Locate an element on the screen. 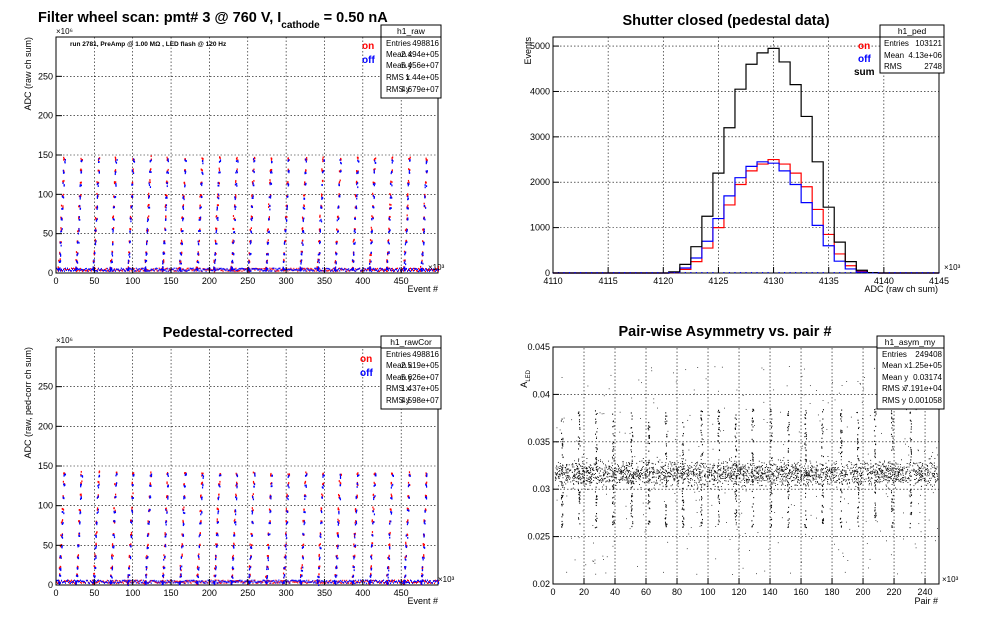 The width and height of the screenshot is (996, 622). x-tick-label: 50 is located at coordinates (94, 593).